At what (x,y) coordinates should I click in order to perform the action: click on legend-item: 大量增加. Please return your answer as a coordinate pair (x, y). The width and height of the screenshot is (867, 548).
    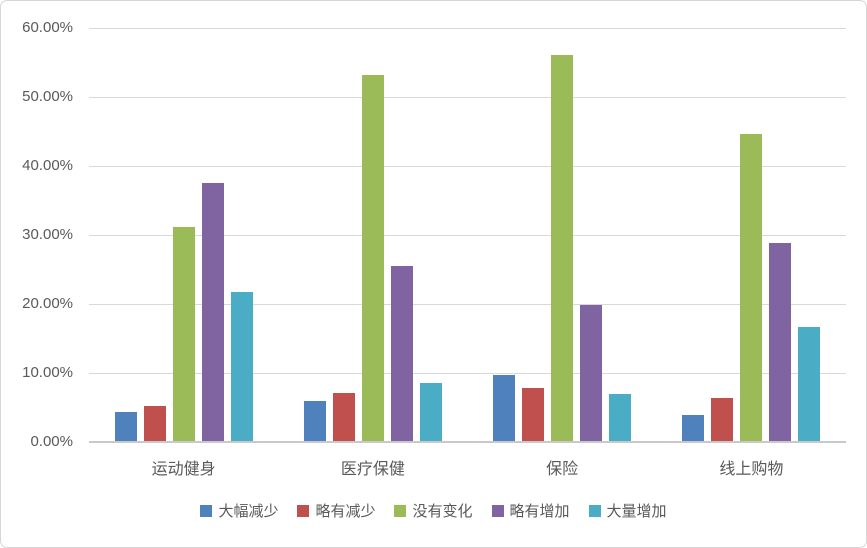
    Looking at the image, I should click on (627, 510).